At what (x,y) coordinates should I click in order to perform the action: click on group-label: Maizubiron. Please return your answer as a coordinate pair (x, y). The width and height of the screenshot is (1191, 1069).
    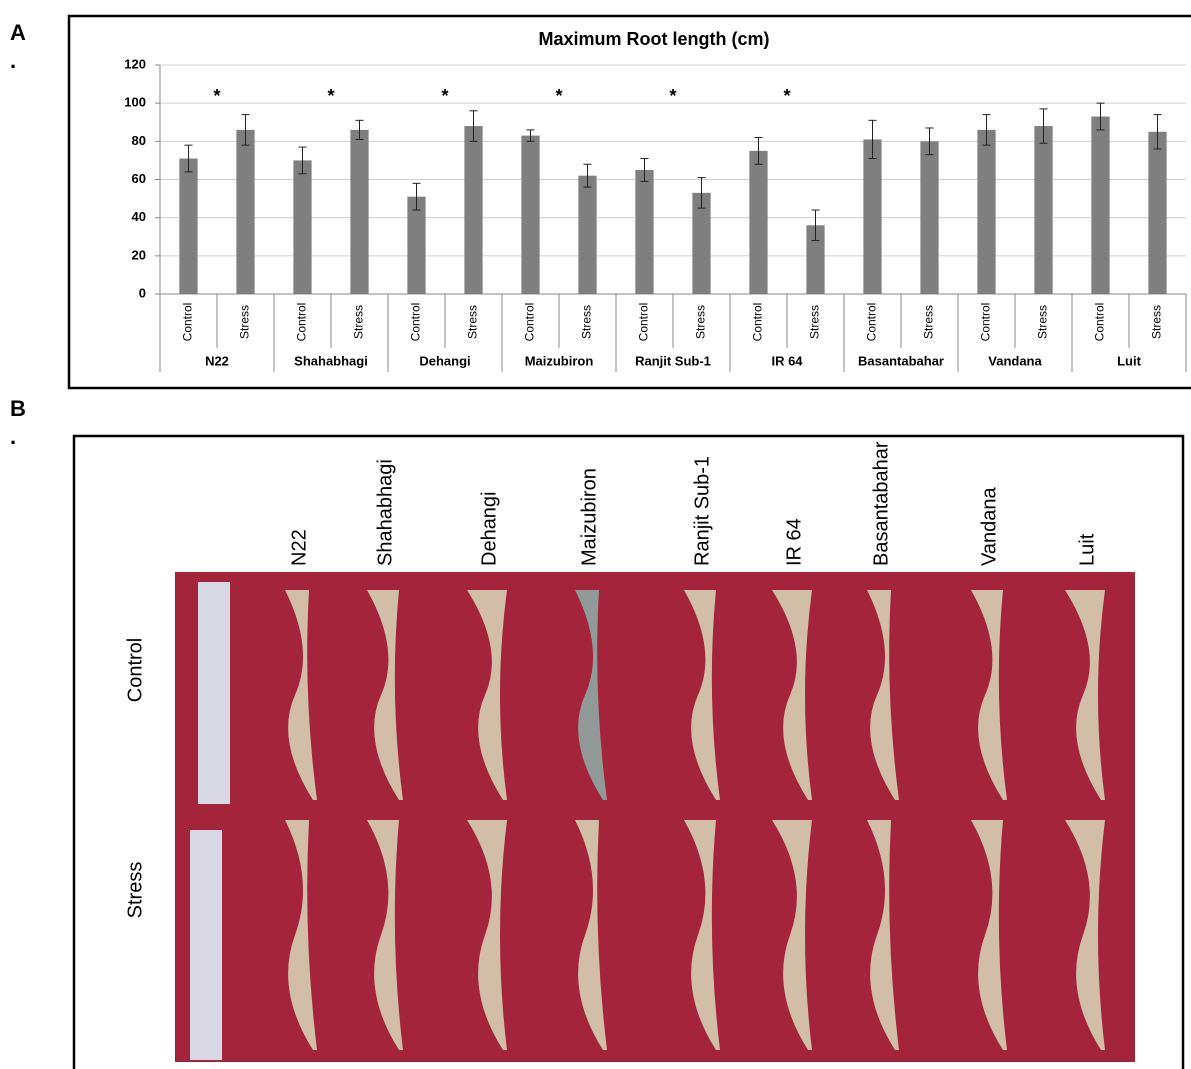
    Looking at the image, I should click on (559, 360).